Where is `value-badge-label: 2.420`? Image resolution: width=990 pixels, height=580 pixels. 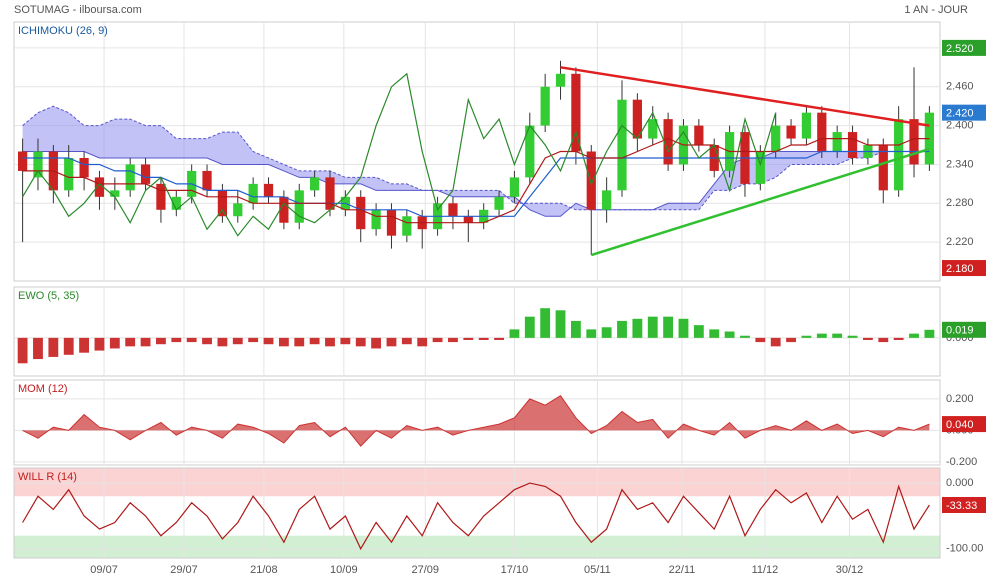
value-badge-label: 2.420 is located at coordinates (960, 114).